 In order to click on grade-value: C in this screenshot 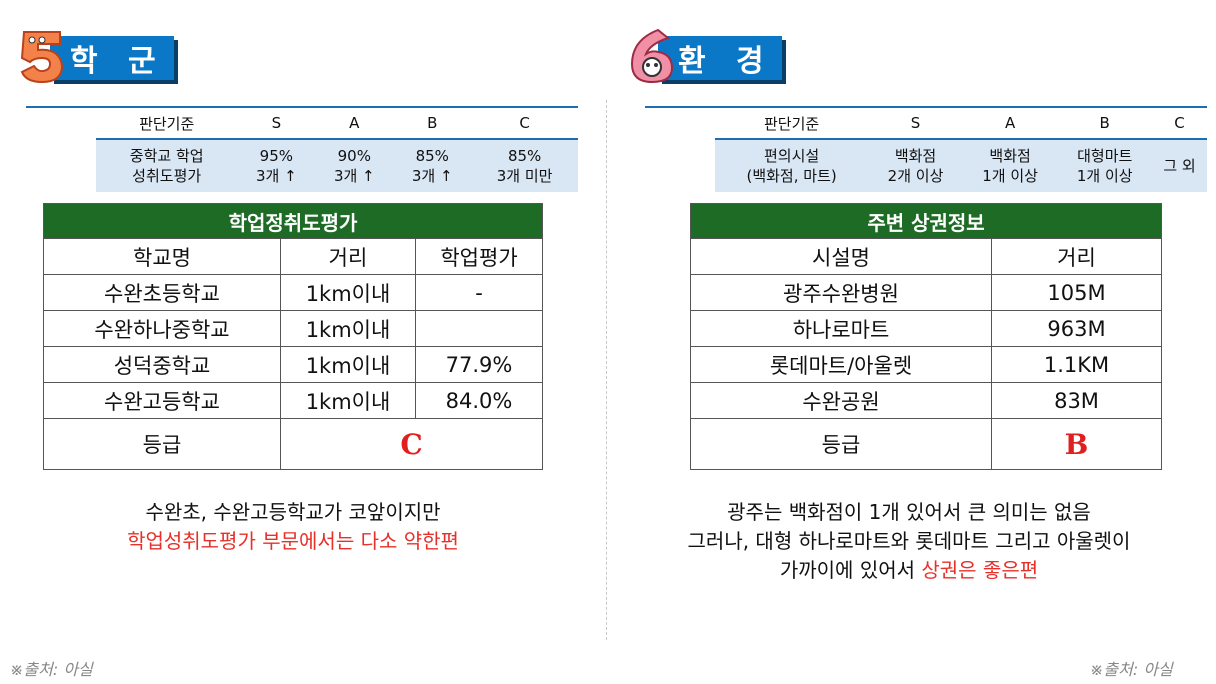, I will do `click(411, 444)`.